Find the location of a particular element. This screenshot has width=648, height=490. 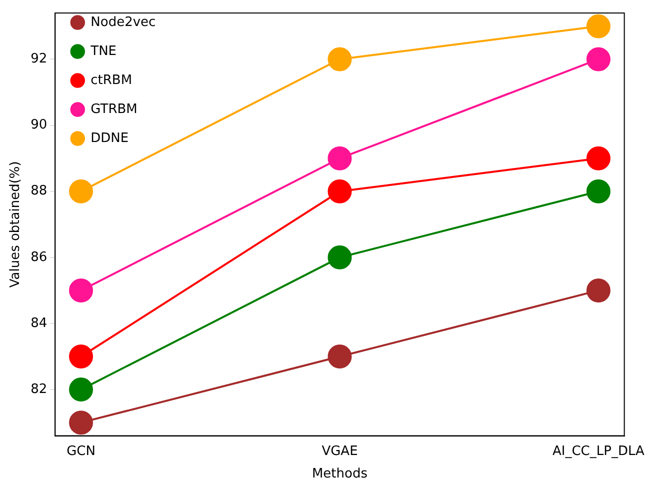

y-tick-label: 86 is located at coordinates (39, 257).